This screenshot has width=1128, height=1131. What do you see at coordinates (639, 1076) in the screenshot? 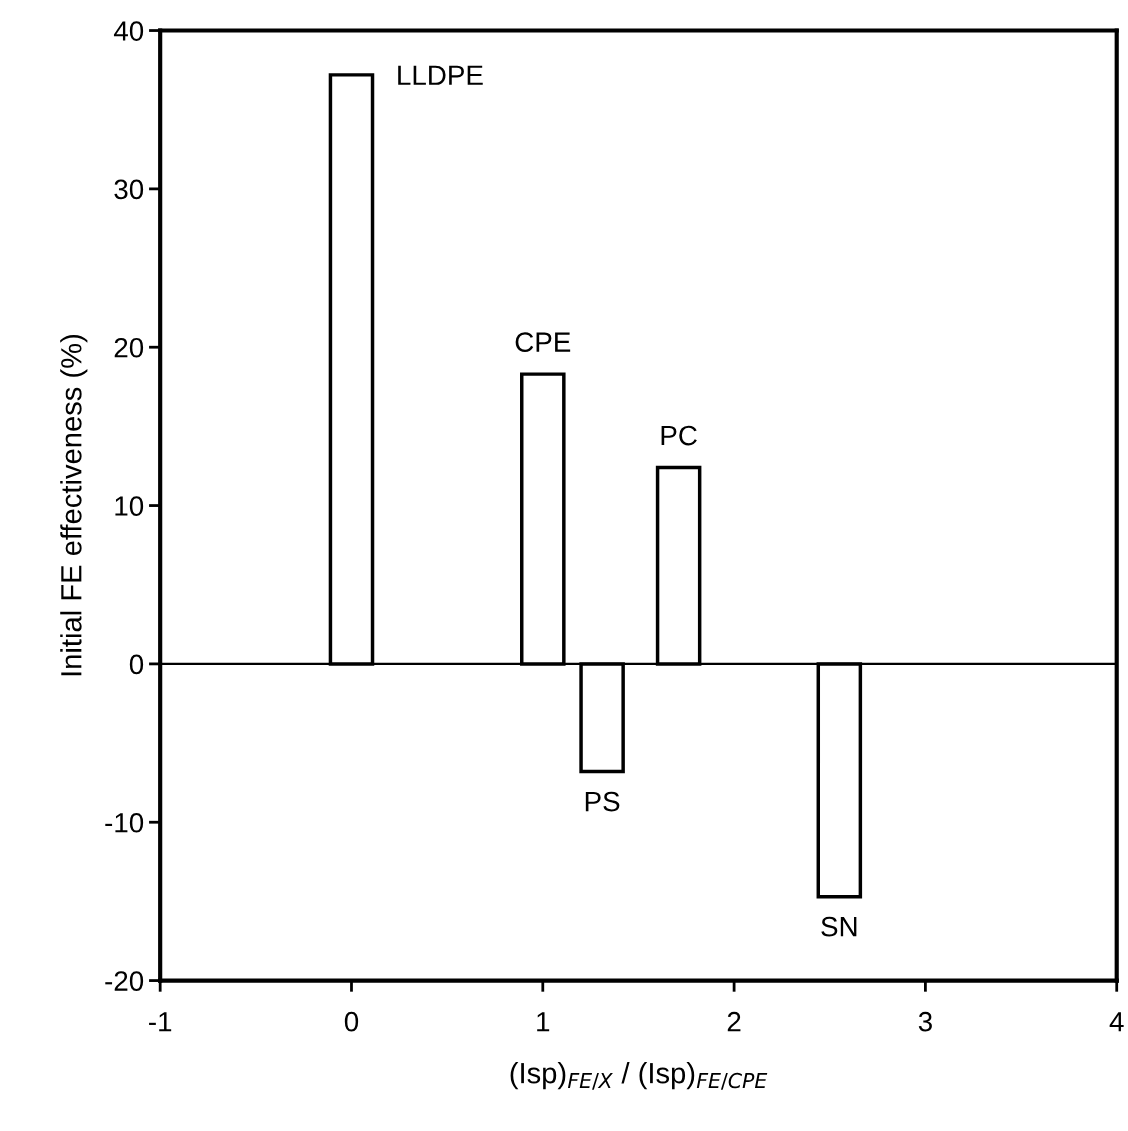
I see `x-axis-title: (Isp)$_{FE/X}$ / (Isp)$_{FE/CPE}$` at bounding box center [639, 1076].